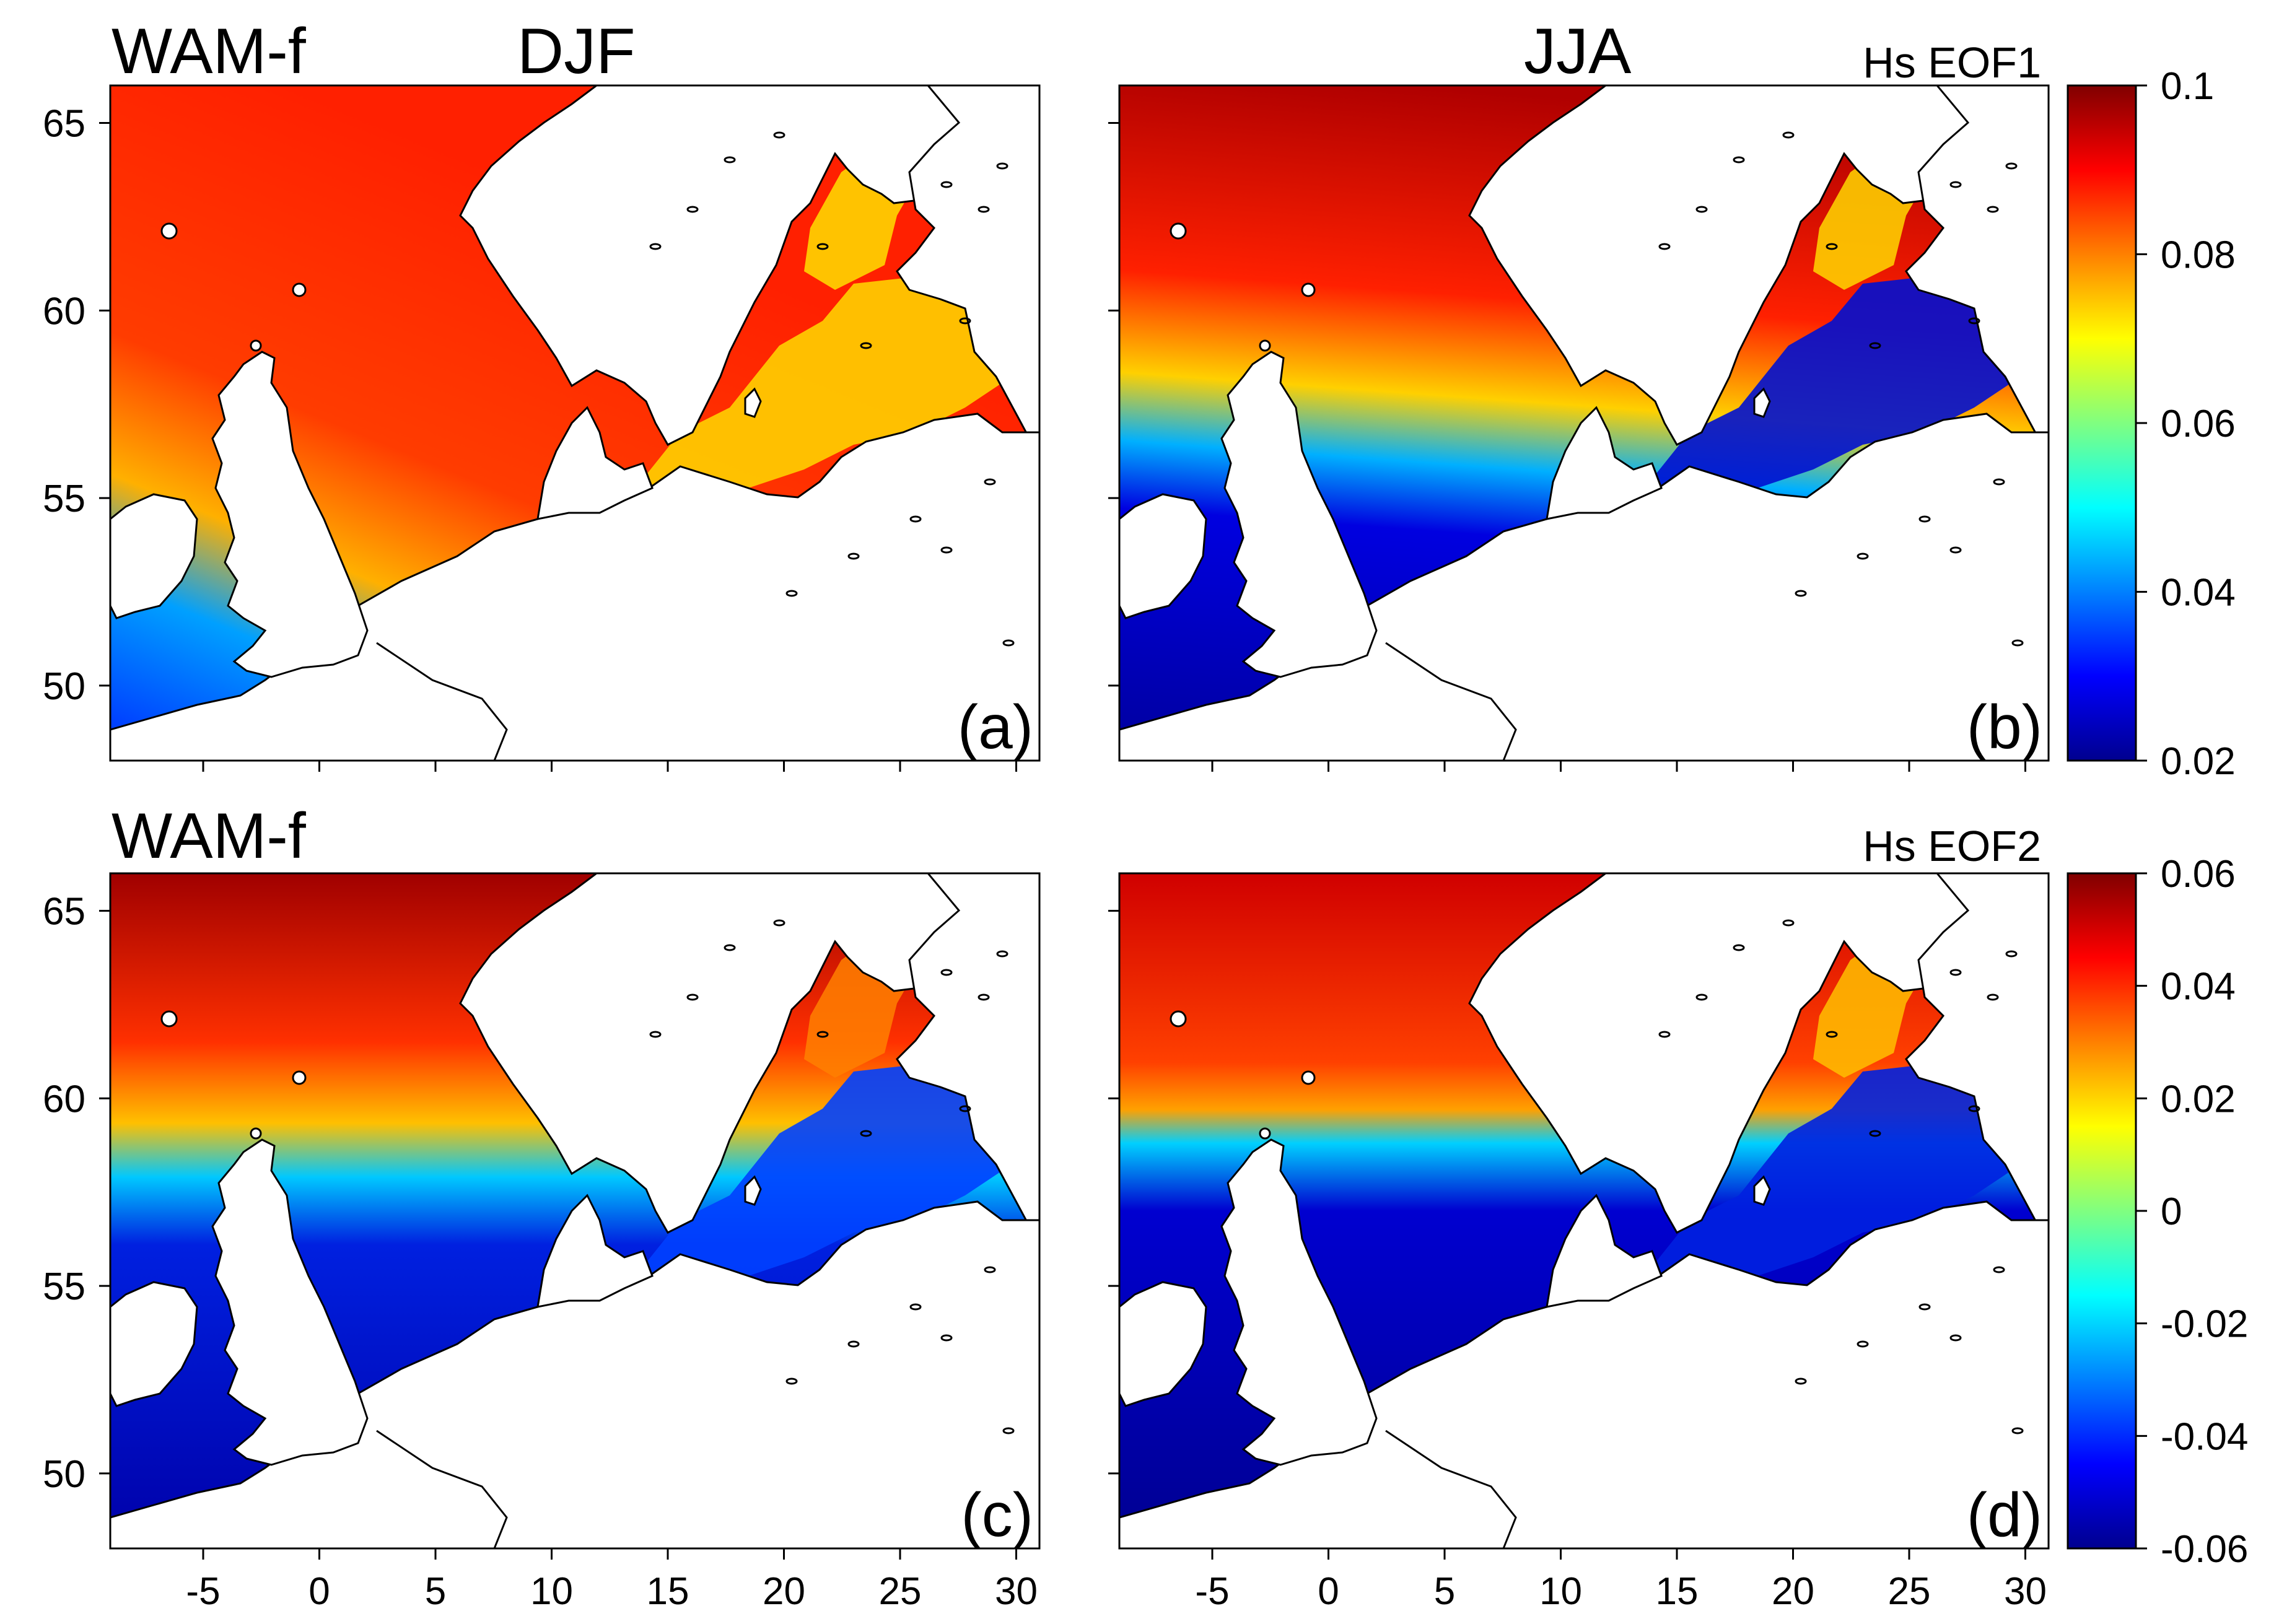 The image size is (2279, 1624). Describe the element at coordinates (2151, 424) in the screenshot. I see `colorbar-eof1: 0.1 0.08 0.06 0.04 0.02` at that location.